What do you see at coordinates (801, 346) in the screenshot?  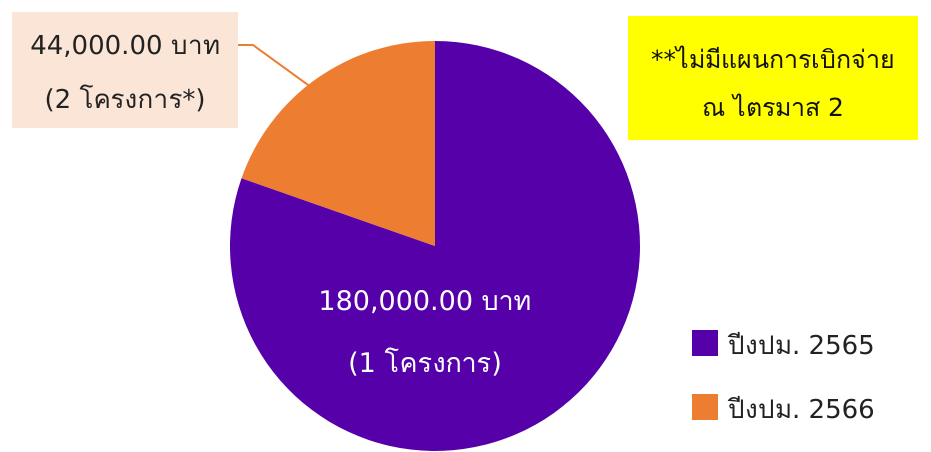 I see `legend-label: ปีงปม. 2565` at bounding box center [801, 346].